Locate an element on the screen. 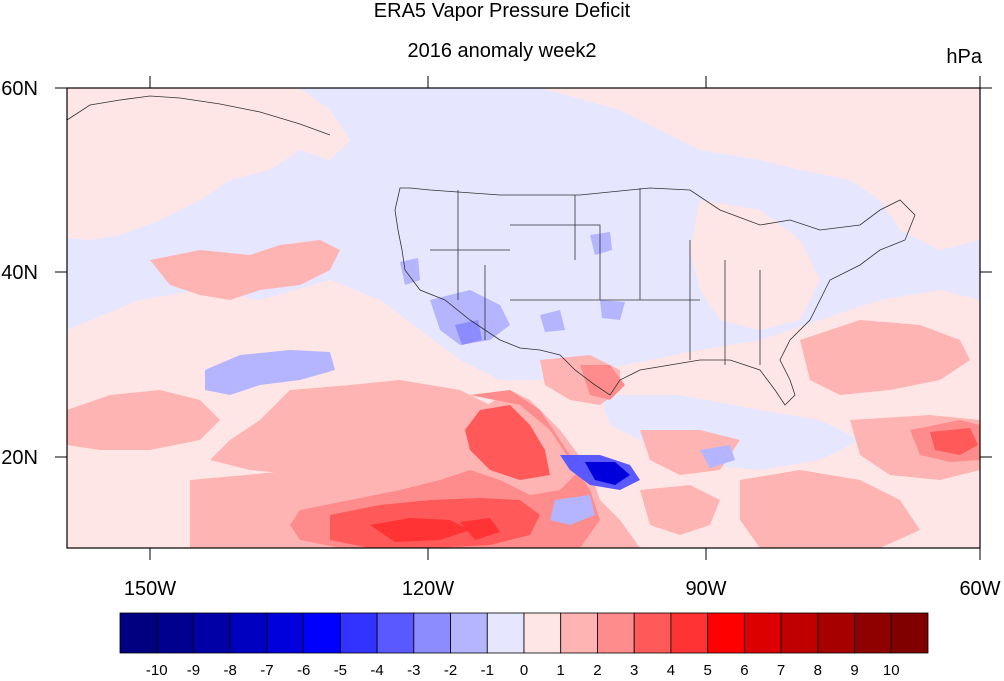 This screenshot has height=681, width=1004. colorbar-tick-label: 4 is located at coordinates (671, 670).